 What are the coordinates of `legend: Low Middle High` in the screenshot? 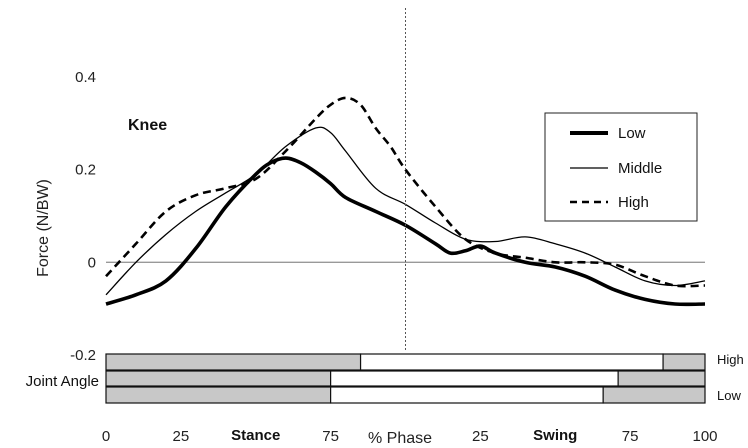 It's located at (621, 167).